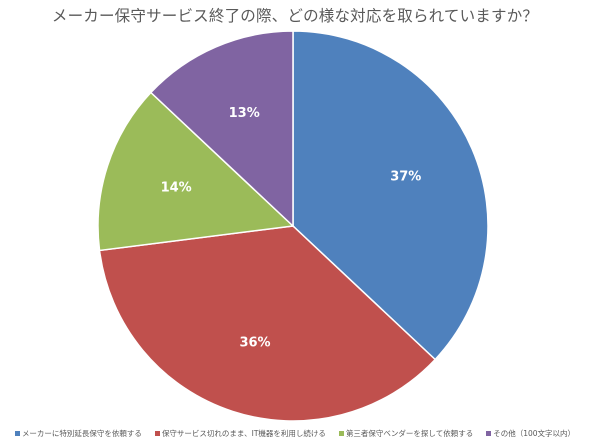 This screenshot has width=590, height=441. What do you see at coordinates (81, 433) in the screenshot?
I see `legend-label: メーカーに特別延長保守を依頼する` at bounding box center [81, 433].